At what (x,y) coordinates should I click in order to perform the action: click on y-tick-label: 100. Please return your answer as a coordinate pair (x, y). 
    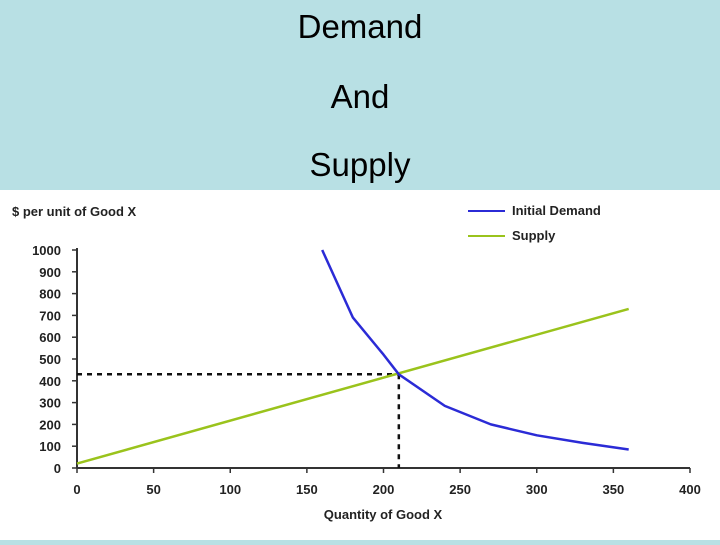
    Looking at the image, I should click on (50, 446).